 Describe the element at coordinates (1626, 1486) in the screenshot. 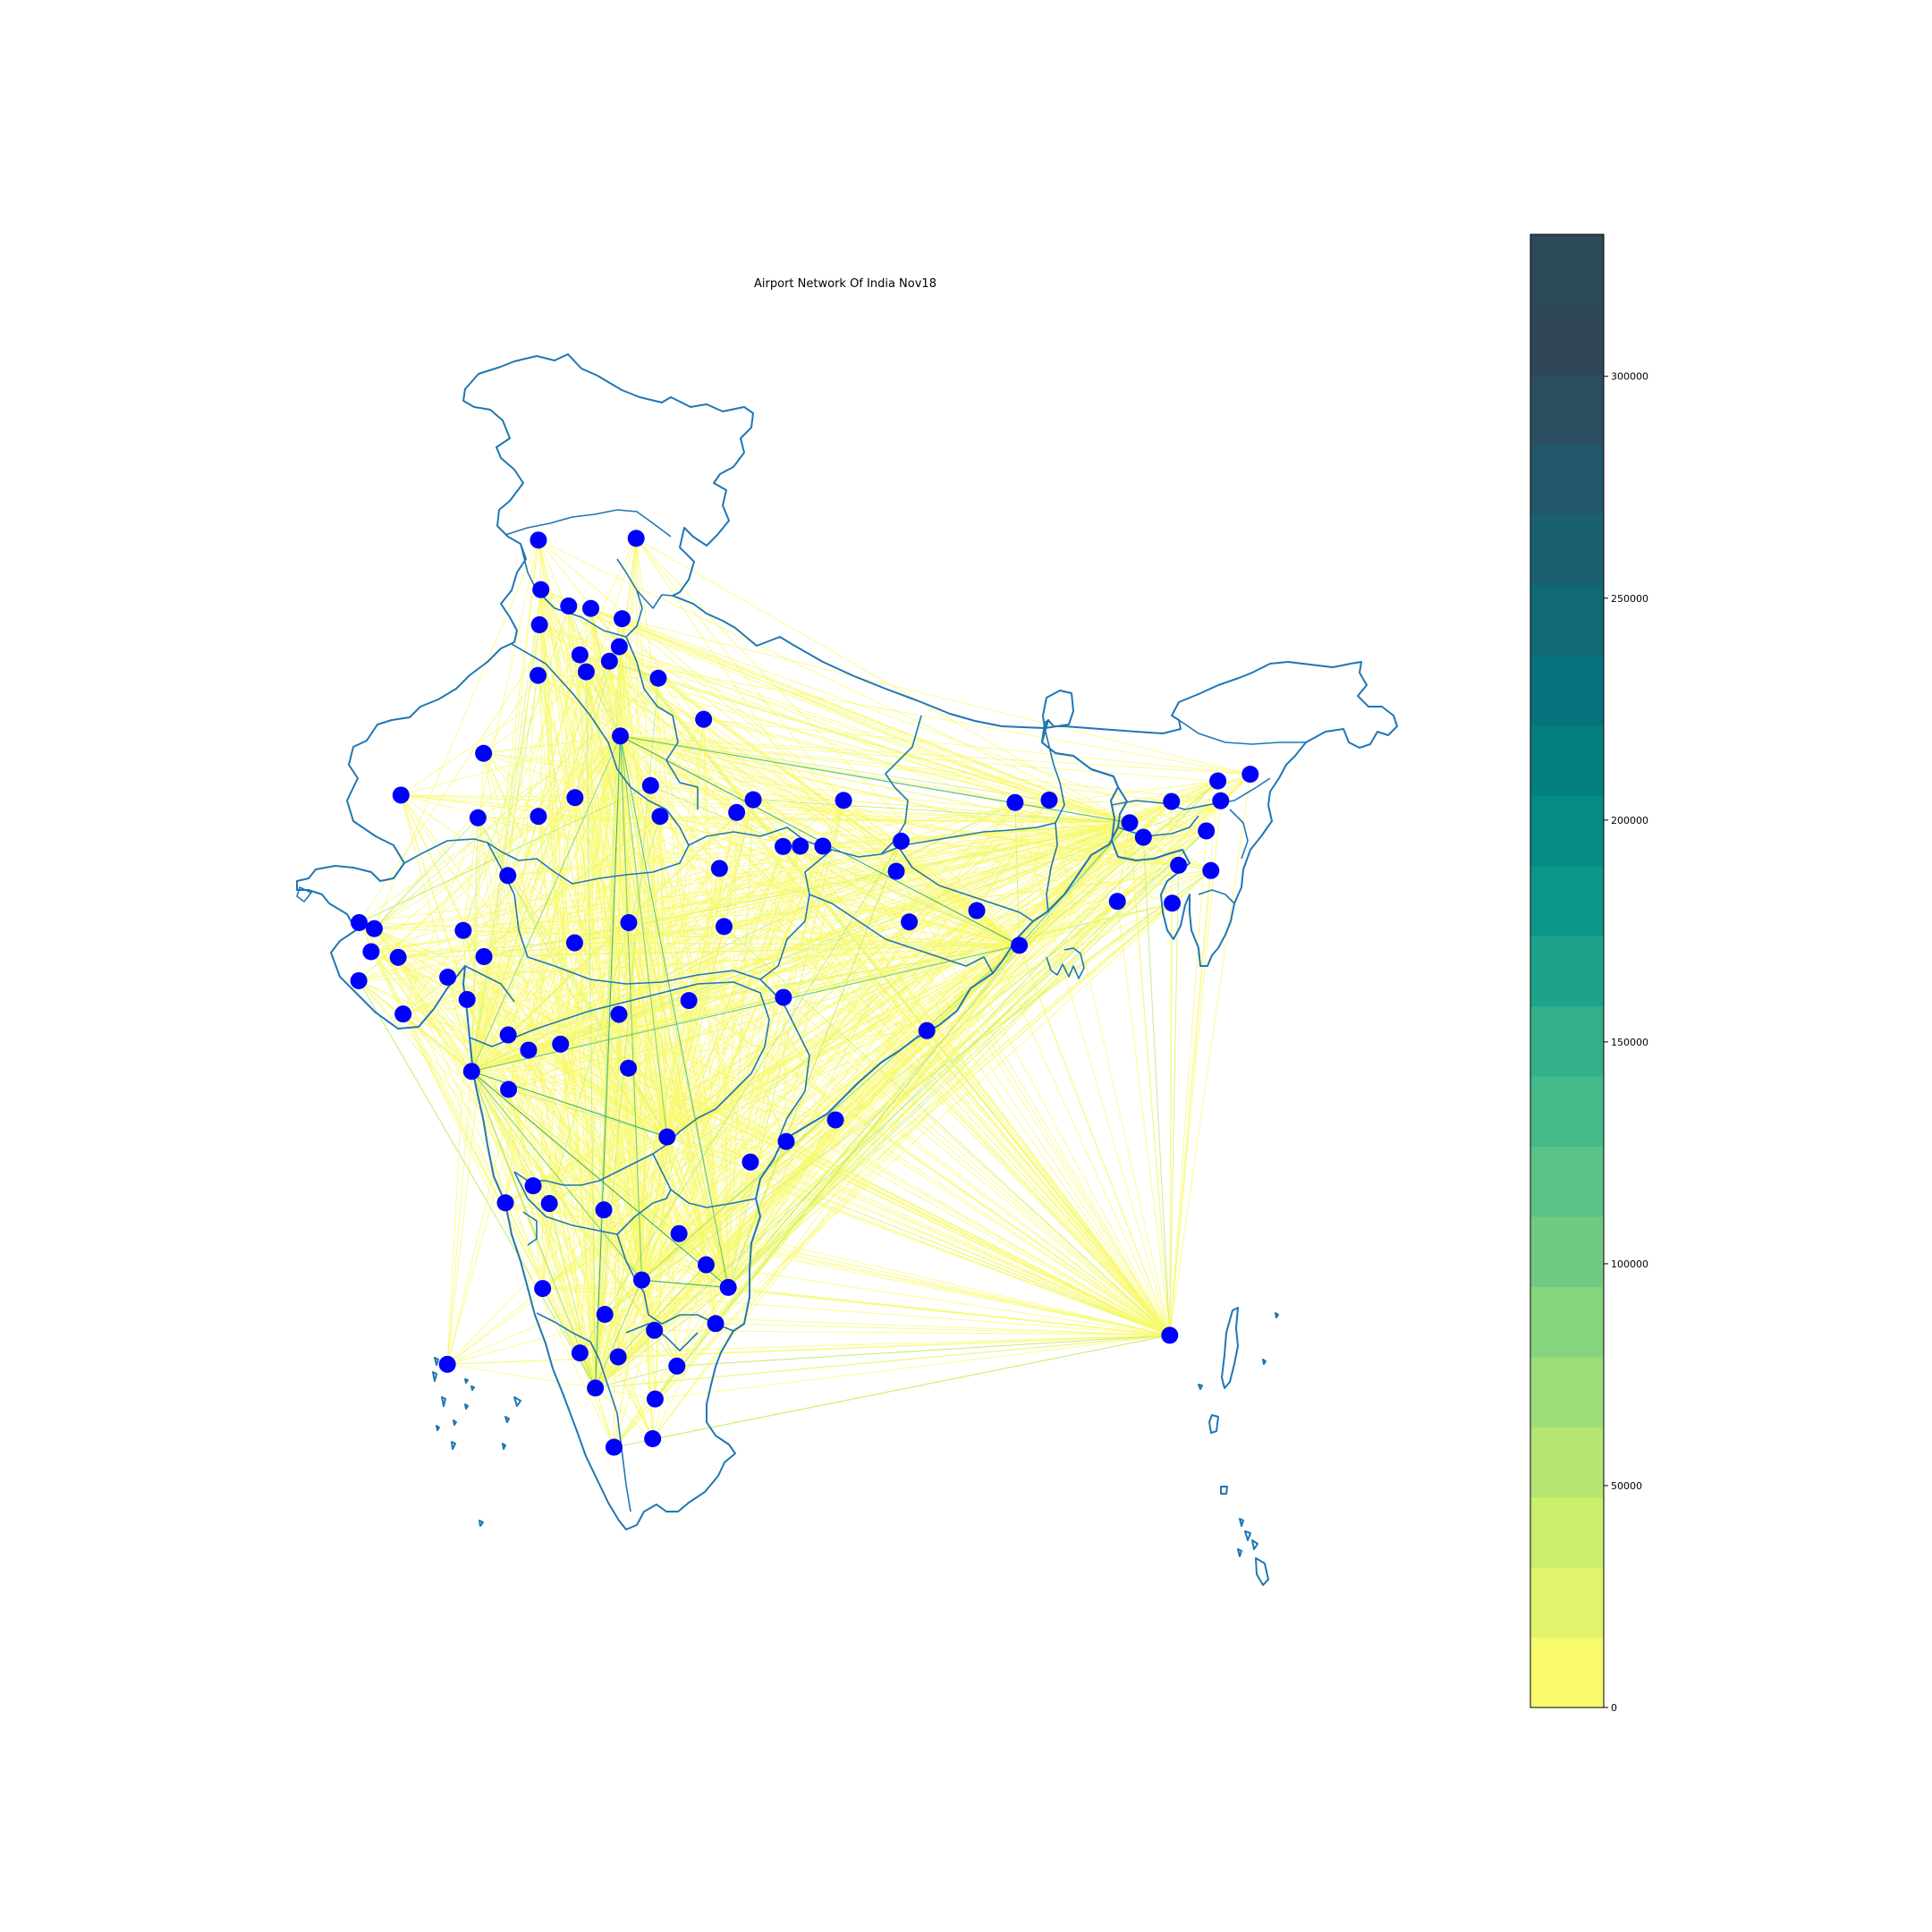

I see `colorbar-tick-label: 50000` at that location.